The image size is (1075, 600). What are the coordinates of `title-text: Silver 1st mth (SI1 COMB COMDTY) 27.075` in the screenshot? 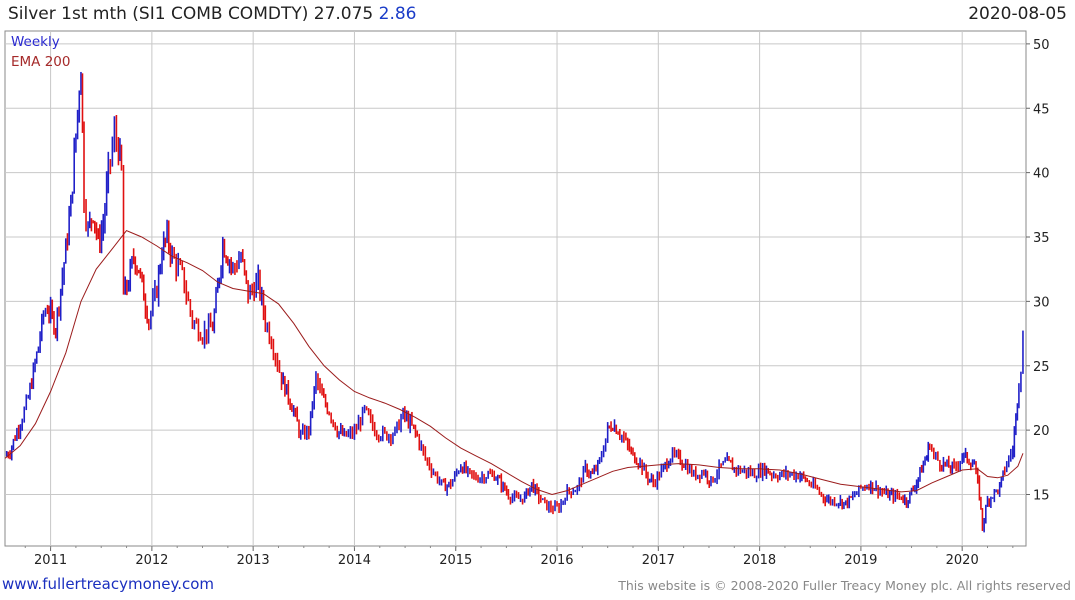 It's located at (191, 14).